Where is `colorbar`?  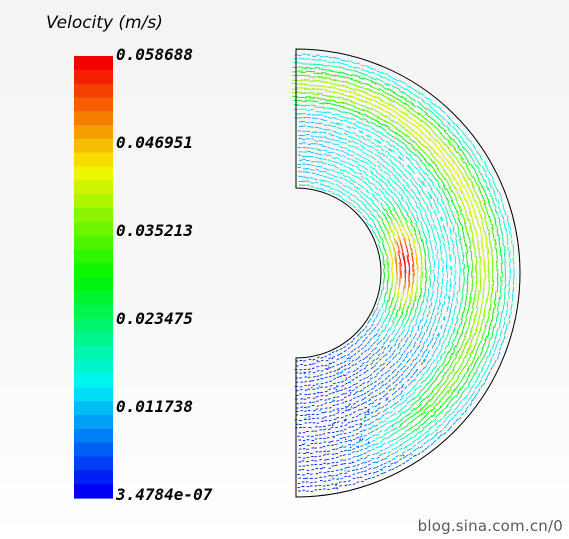 colorbar is located at coordinates (93, 277).